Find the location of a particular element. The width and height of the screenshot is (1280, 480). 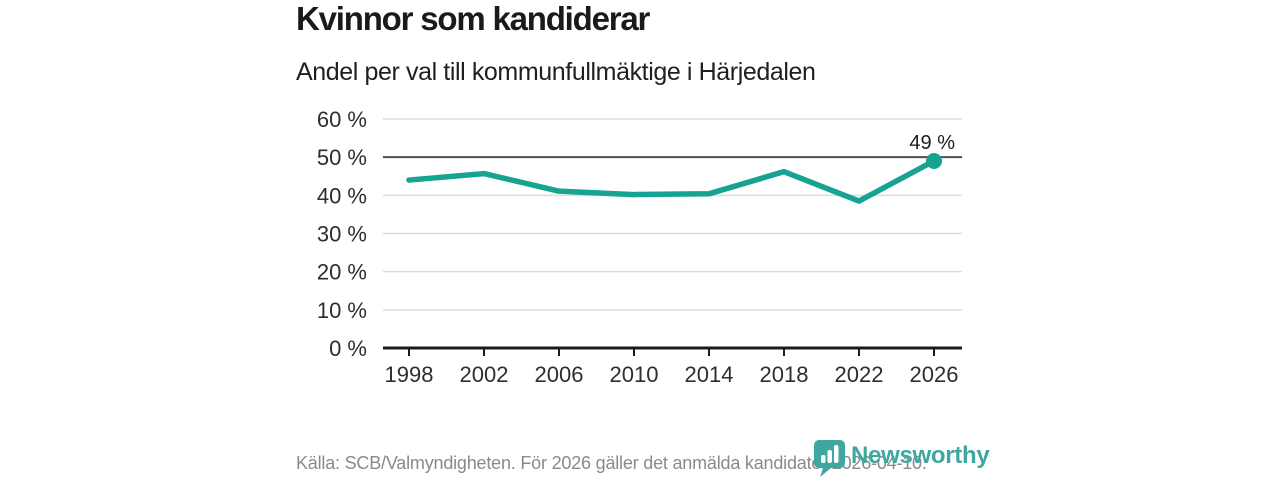

data-line is located at coordinates (671, 181).